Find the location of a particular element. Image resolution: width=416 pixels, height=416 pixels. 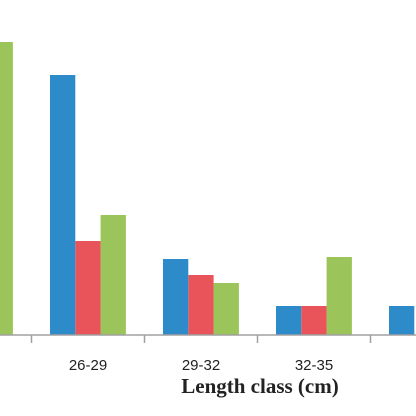

x-tick-label: 26-29 is located at coordinates (88, 365).